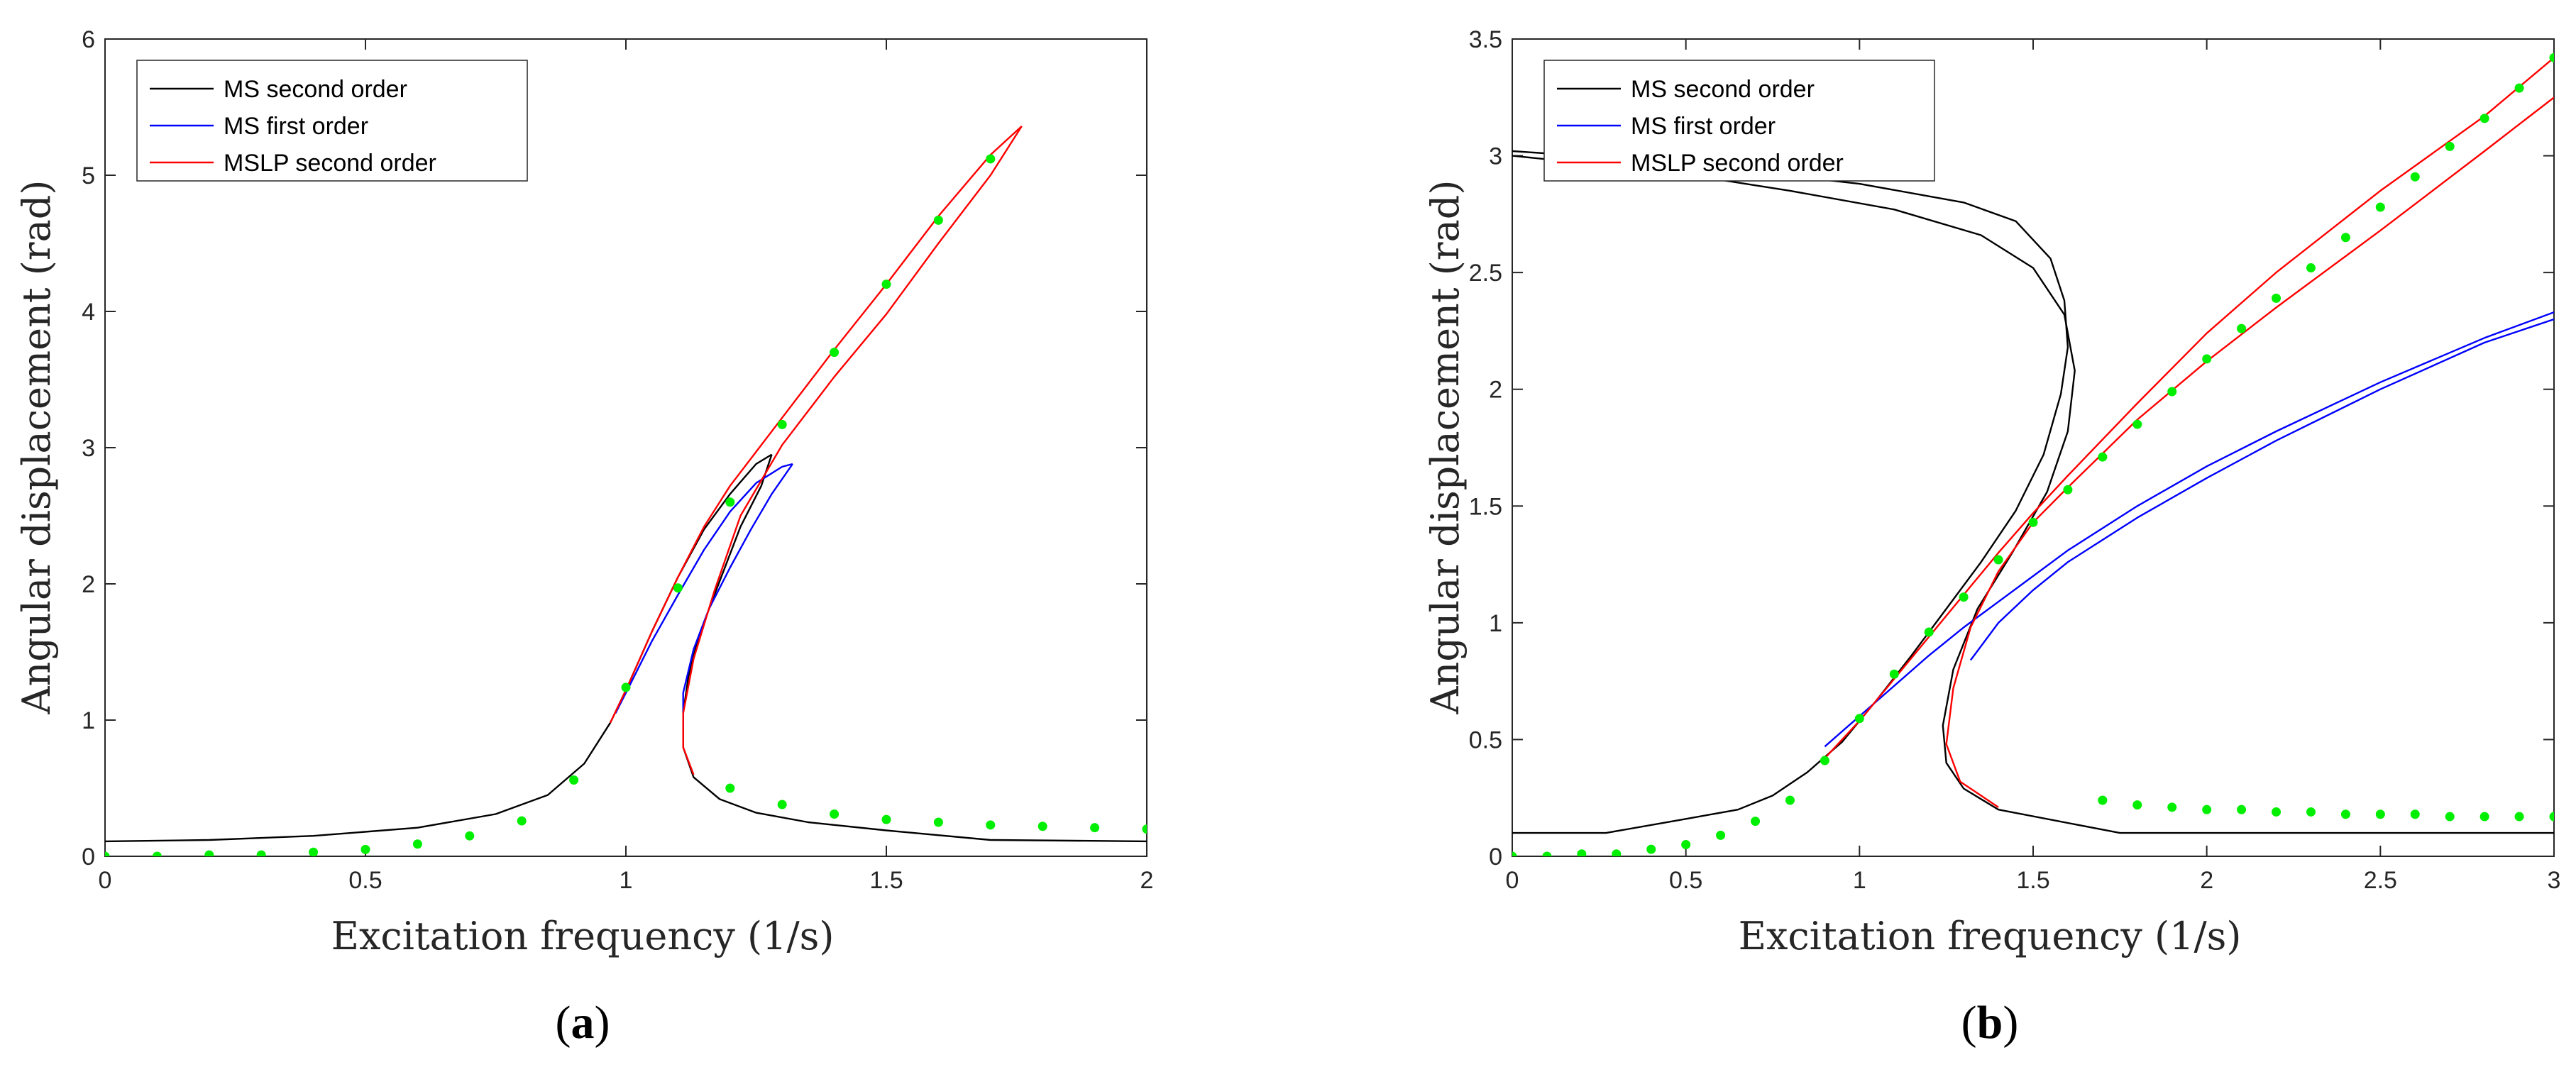 Image resolution: width=2576 pixels, height=1067 pixels. I want to click on y-tick-label: 6, so click(88, 40).